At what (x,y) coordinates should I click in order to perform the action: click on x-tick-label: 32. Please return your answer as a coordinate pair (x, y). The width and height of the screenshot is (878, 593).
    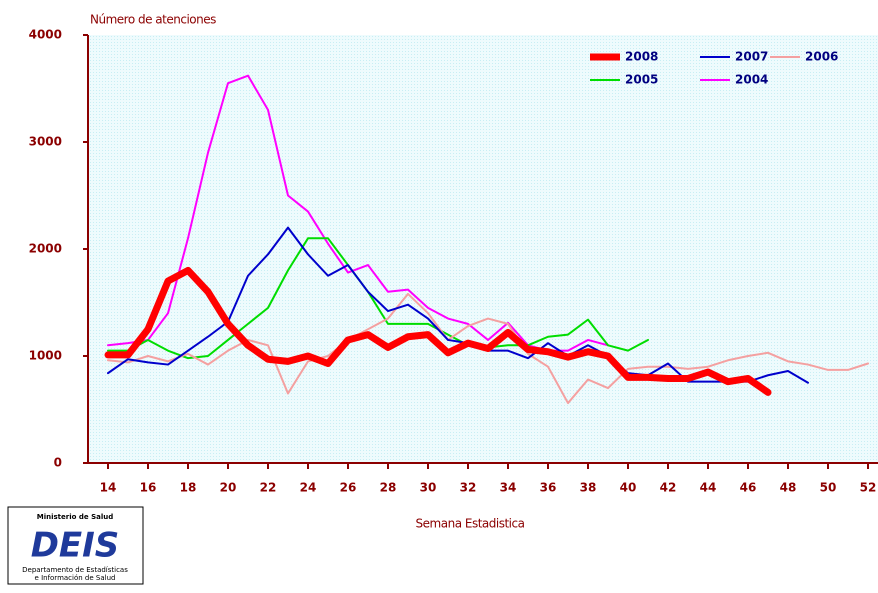
    Looking at the image, I should click on (468, 488).